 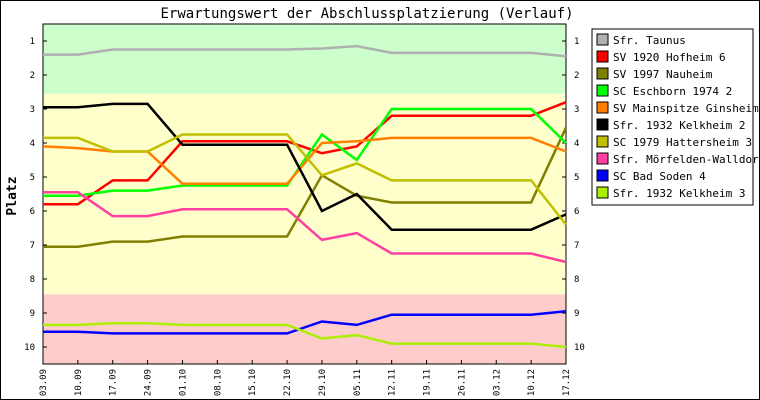 What do you see at coordinates (32, 314) in the screenshot?
I see `y-tick-label-left: 9` at bounding box center [32, 314].